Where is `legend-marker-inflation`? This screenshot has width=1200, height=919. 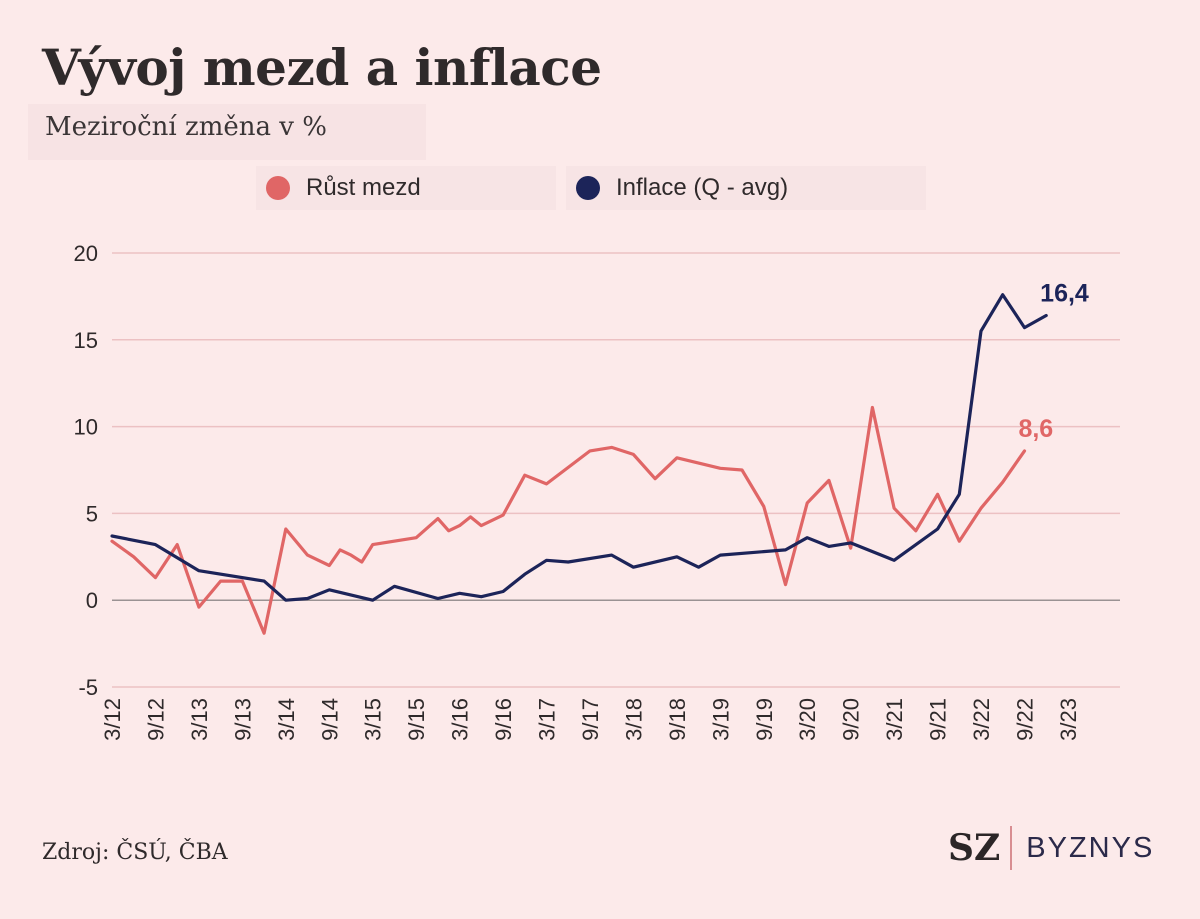 legend-marker-inflation is located at coordinates (588, 188).